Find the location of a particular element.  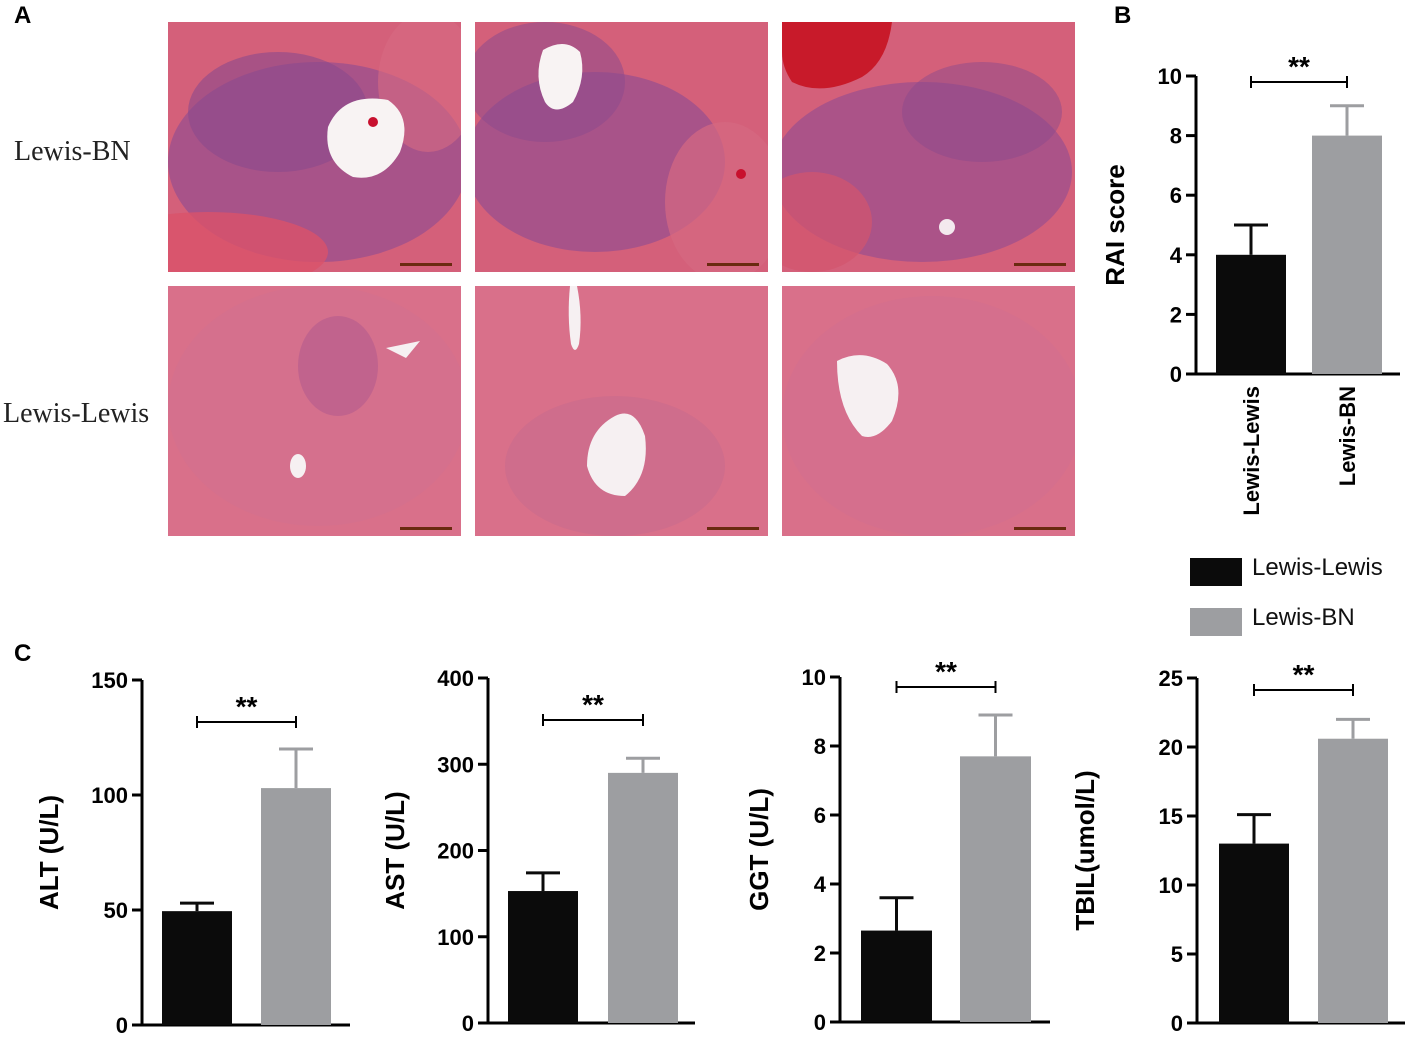

panel-letter-c: C is located at coordinates (23, 653).